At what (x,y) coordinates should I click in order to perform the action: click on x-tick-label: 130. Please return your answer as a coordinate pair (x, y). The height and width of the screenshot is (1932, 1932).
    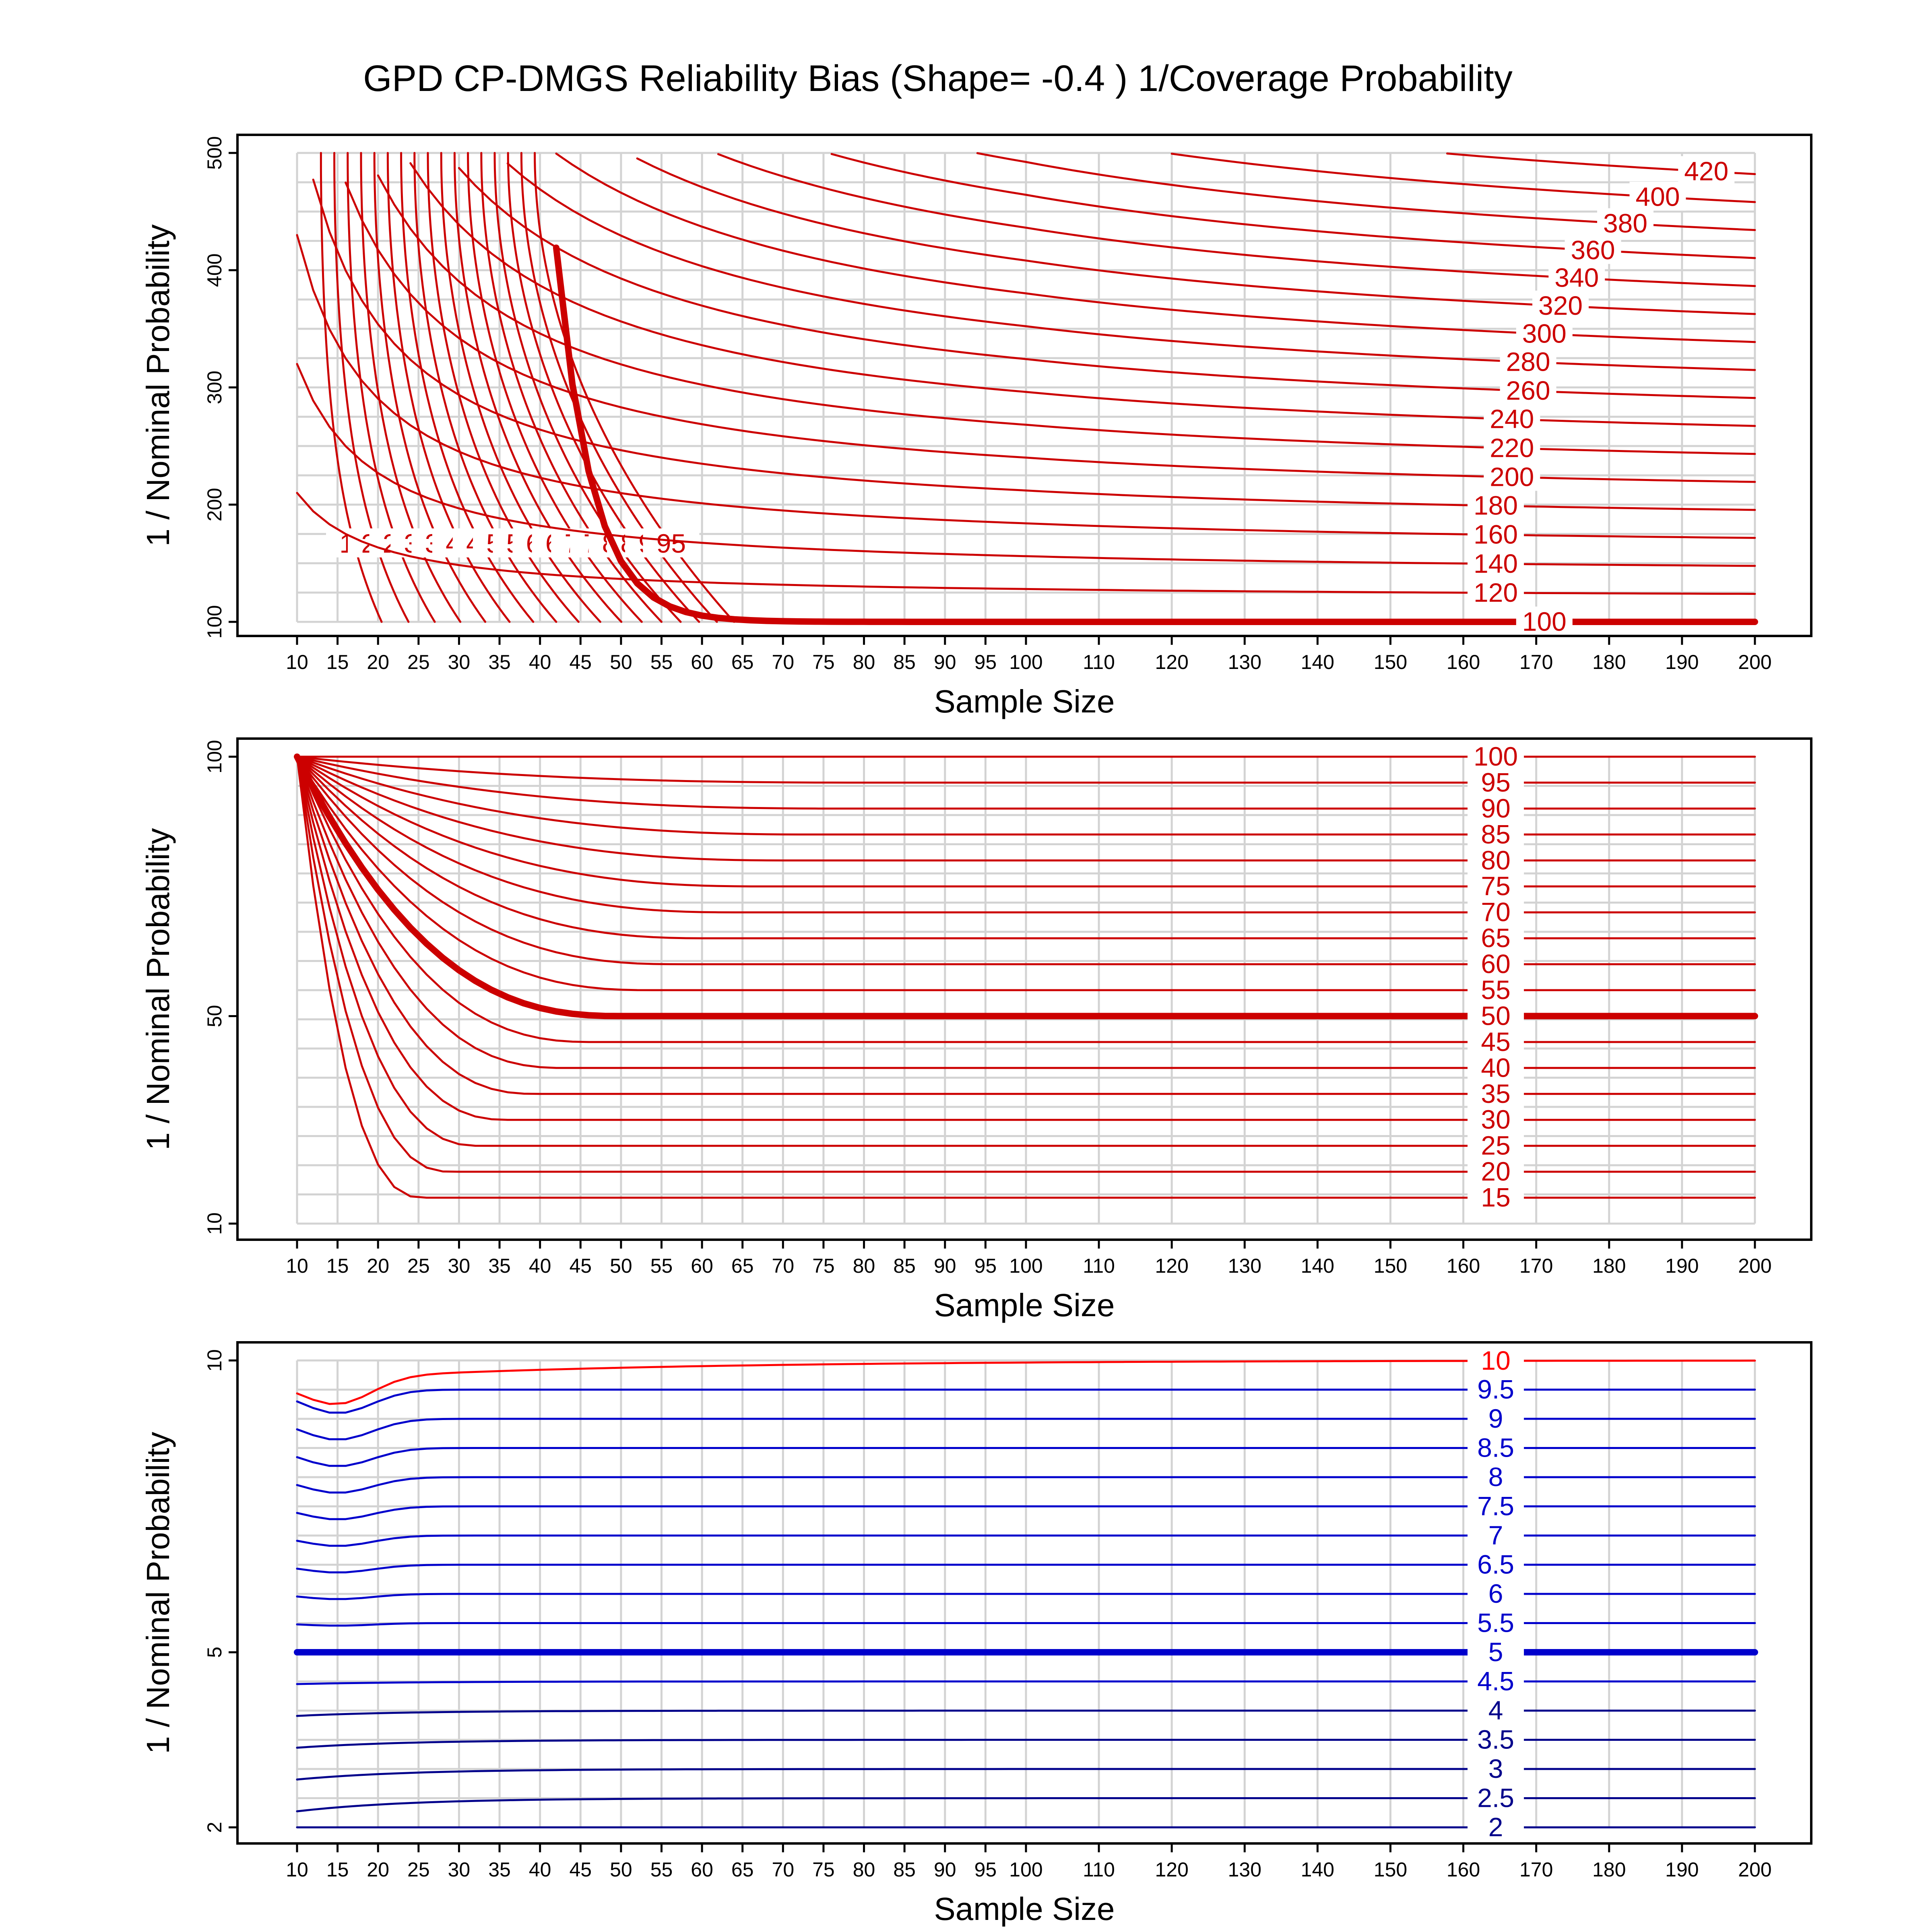
    Looking at the image, I should click on (1244, 662).